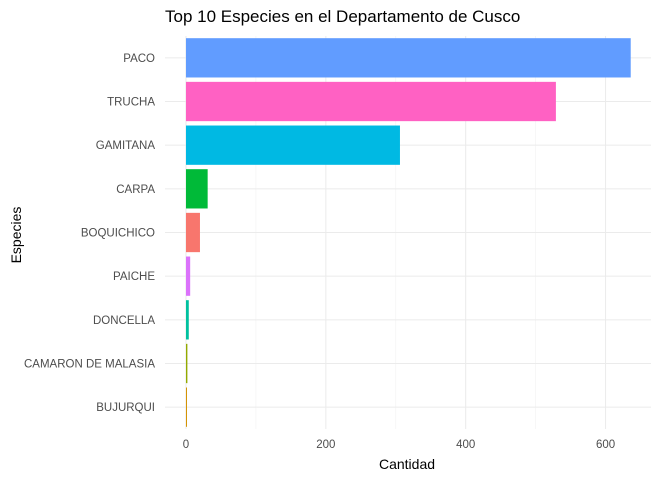 The width and height of the screenshot is (659, 477). I want to click on y-tick-label-6: DONCELLA, so click(124, 321).